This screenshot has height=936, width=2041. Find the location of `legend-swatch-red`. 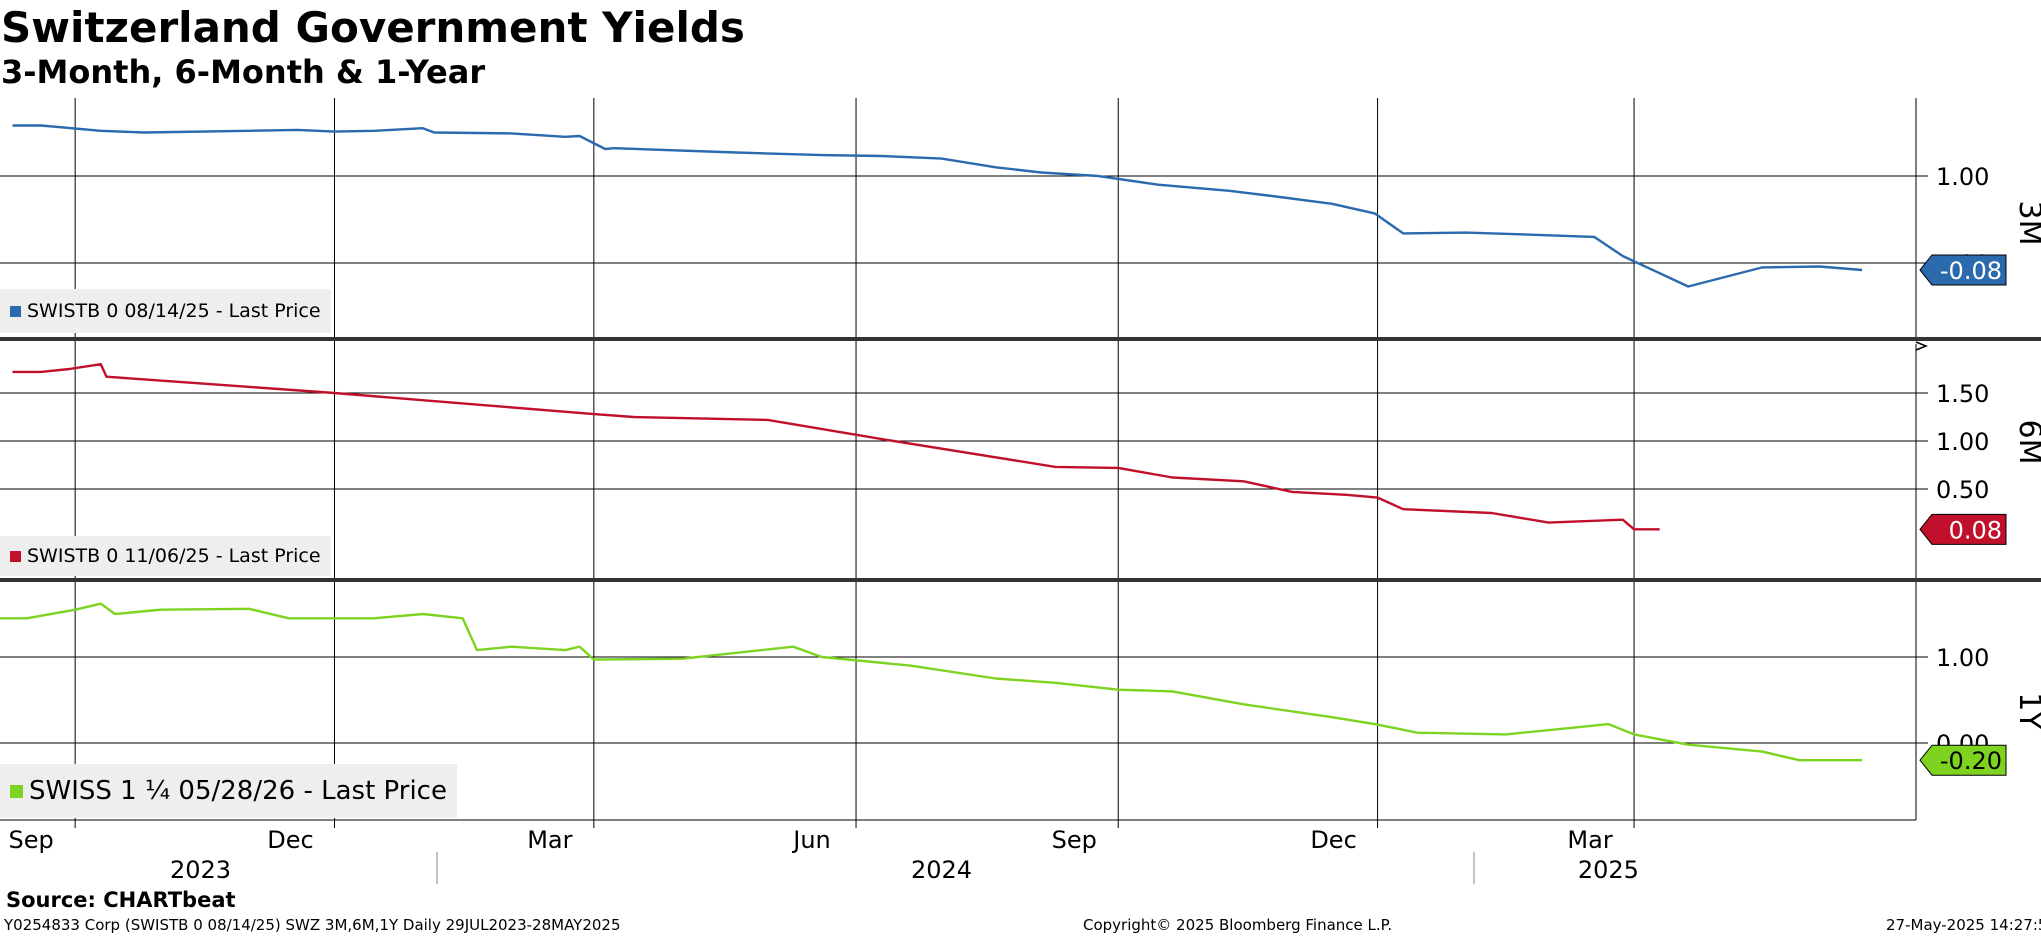

legend-swatch-red is located at coordinates (15, 556).